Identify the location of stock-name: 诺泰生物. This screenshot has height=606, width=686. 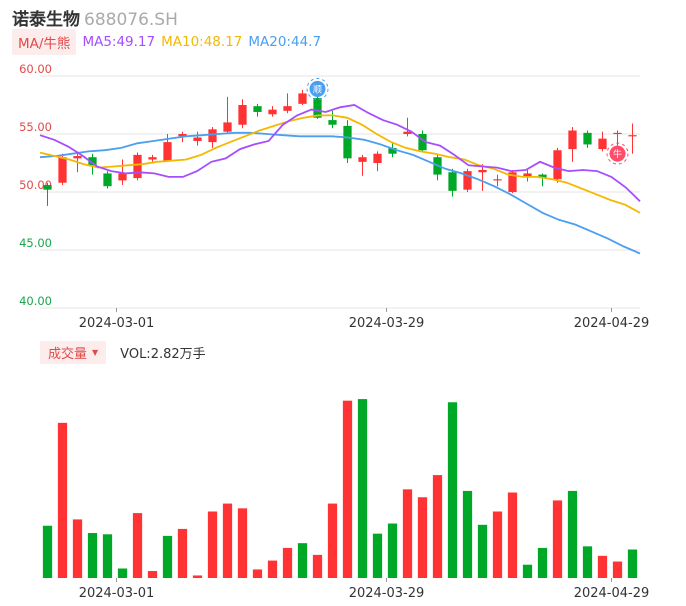
(46, 20).